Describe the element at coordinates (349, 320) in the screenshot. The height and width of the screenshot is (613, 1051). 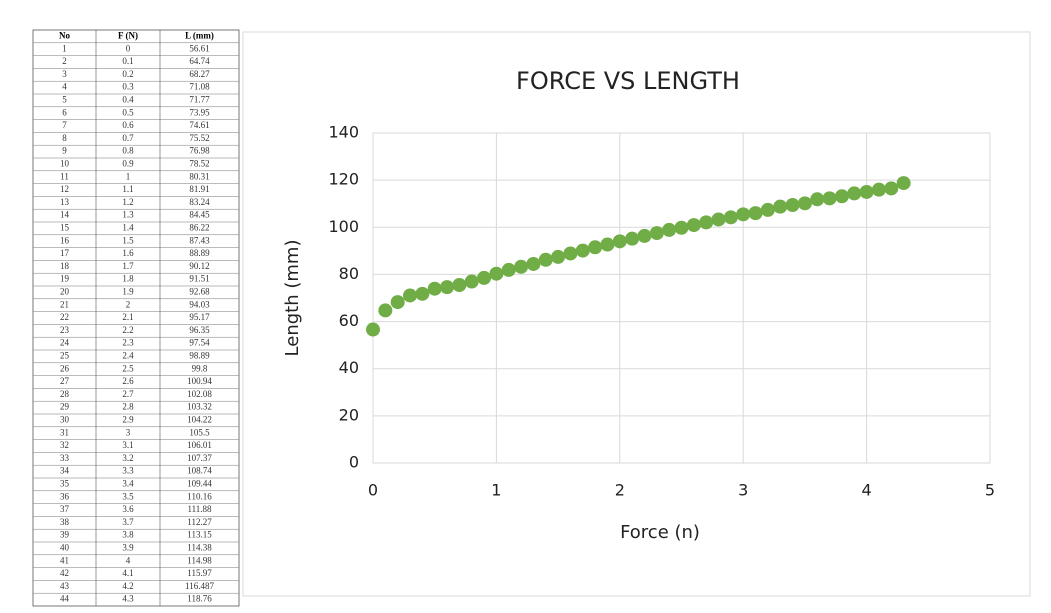
I see `y-tick-label: 60` at that location.